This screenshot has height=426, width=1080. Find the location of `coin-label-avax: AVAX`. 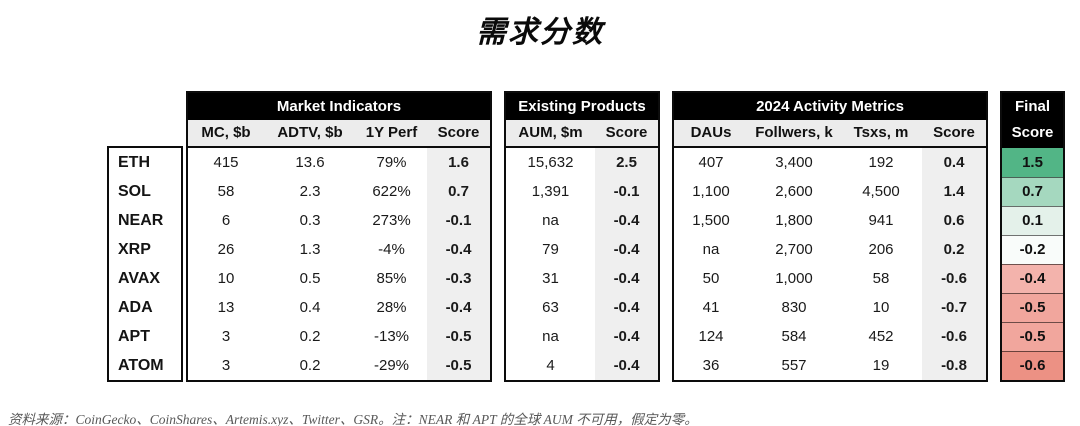

coin-label-avax: AVAX is located at coordinates (139, 278).